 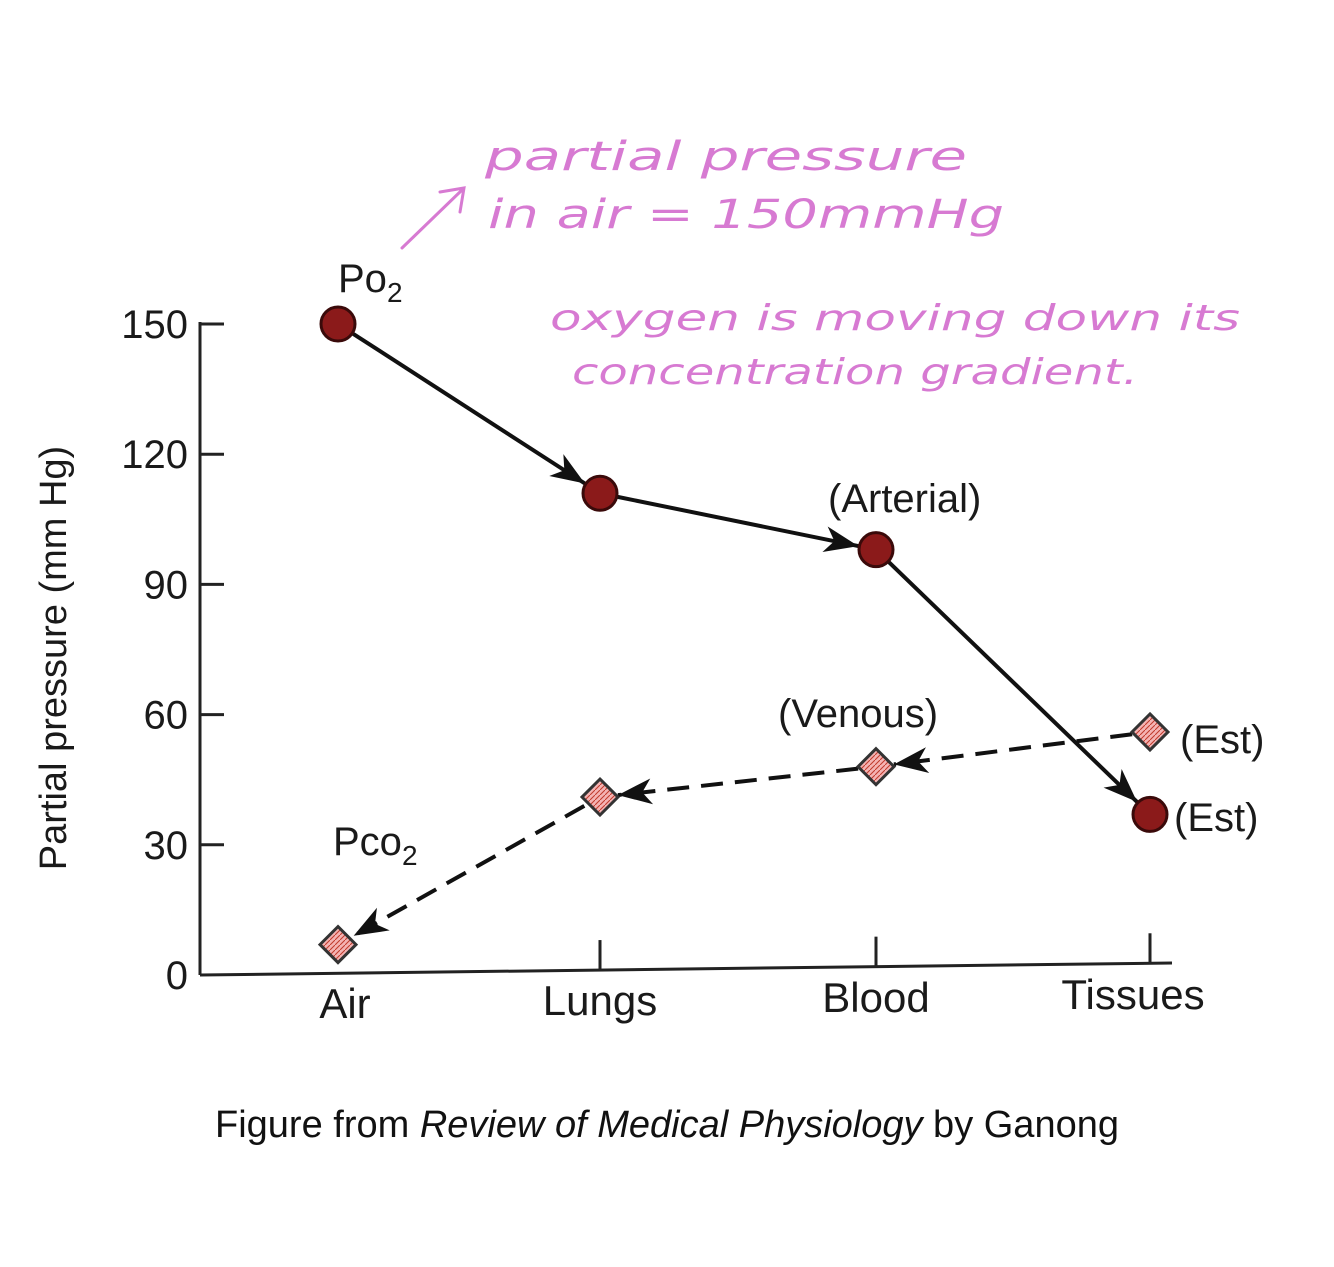 I want to click on y-tick-label: 150, so click(x=154, y=325).